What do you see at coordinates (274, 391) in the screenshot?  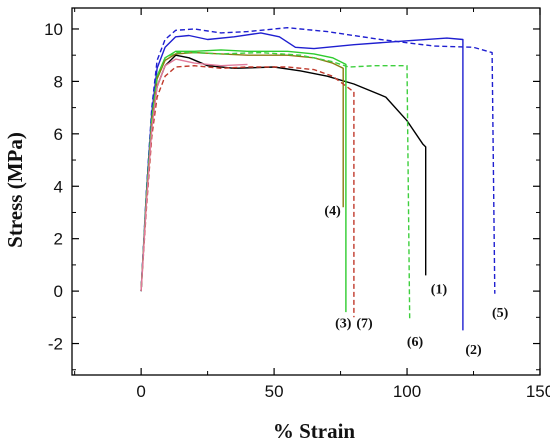 I see `x-tick-label: 50` at bounding box center [274, 391].